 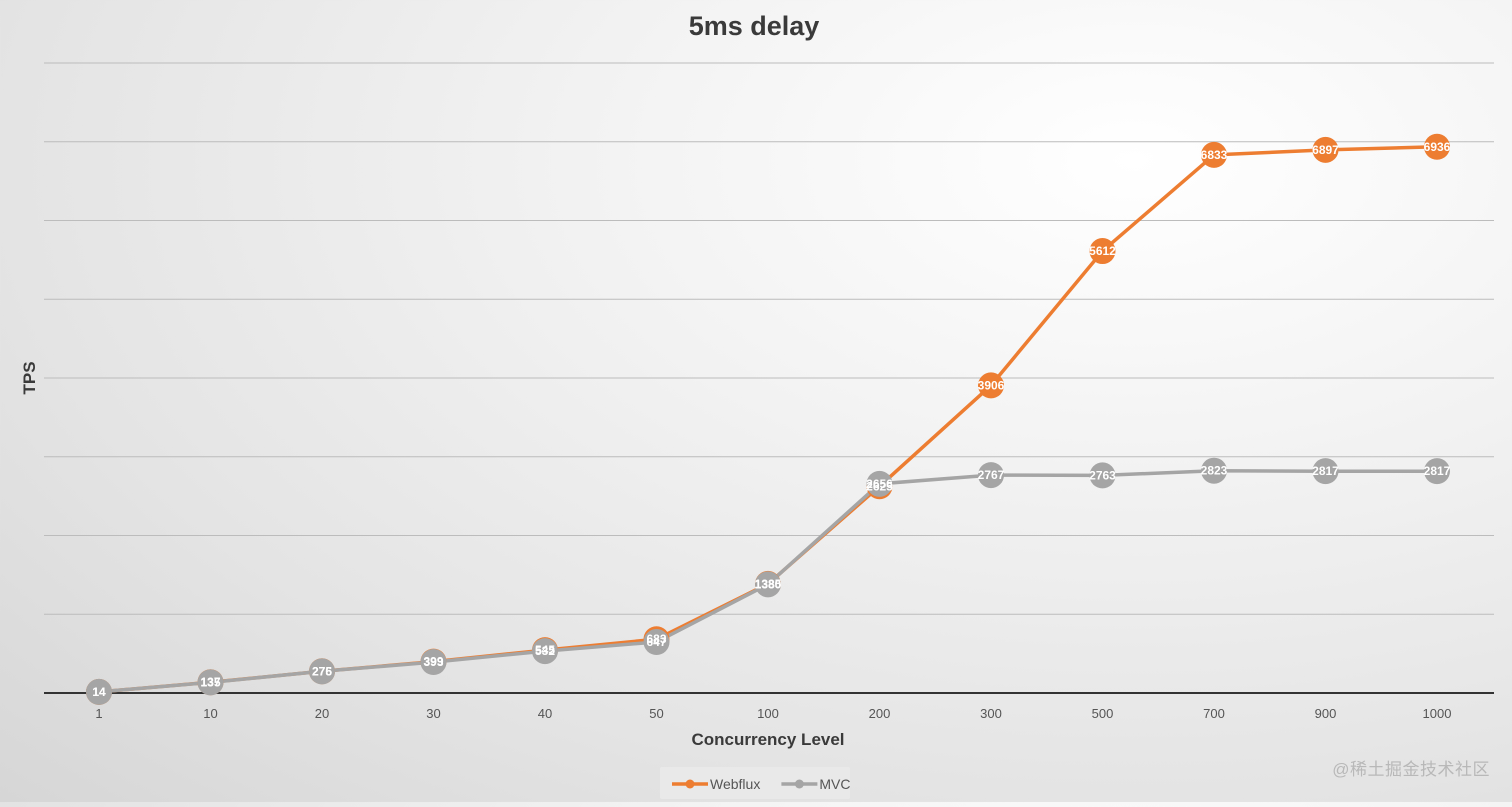 I want to click on webflux-data-label: 14, so click(x=99, y=692).